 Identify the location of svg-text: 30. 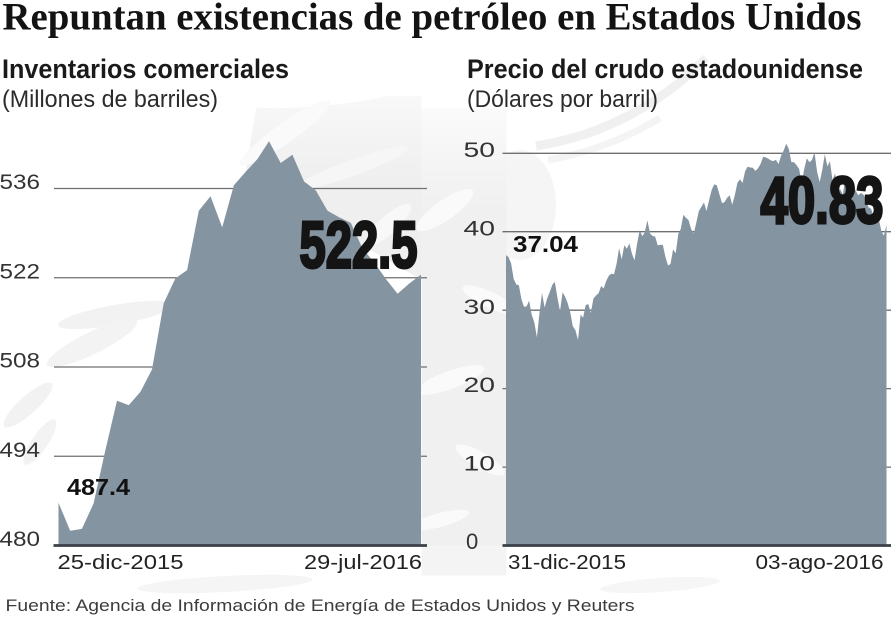
(480, 307).